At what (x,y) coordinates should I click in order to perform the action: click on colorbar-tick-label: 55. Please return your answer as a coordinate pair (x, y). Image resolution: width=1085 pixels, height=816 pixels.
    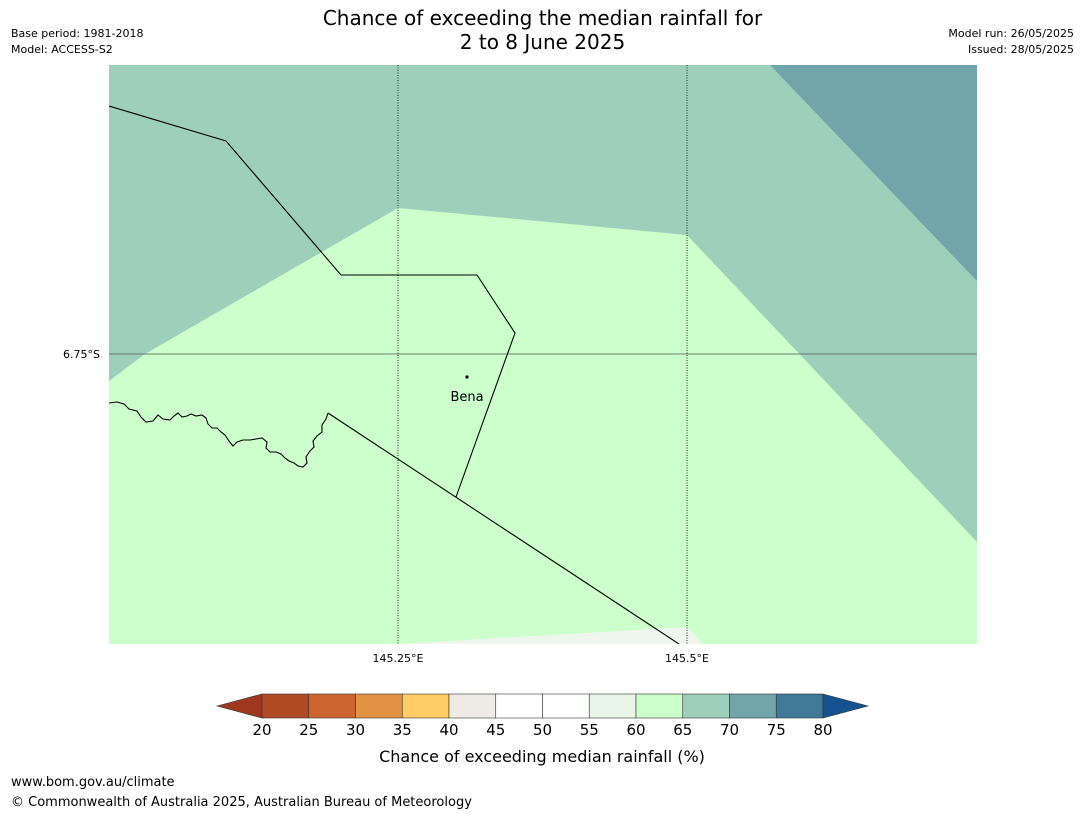
    Looking at the image, I should click on (589, 730).